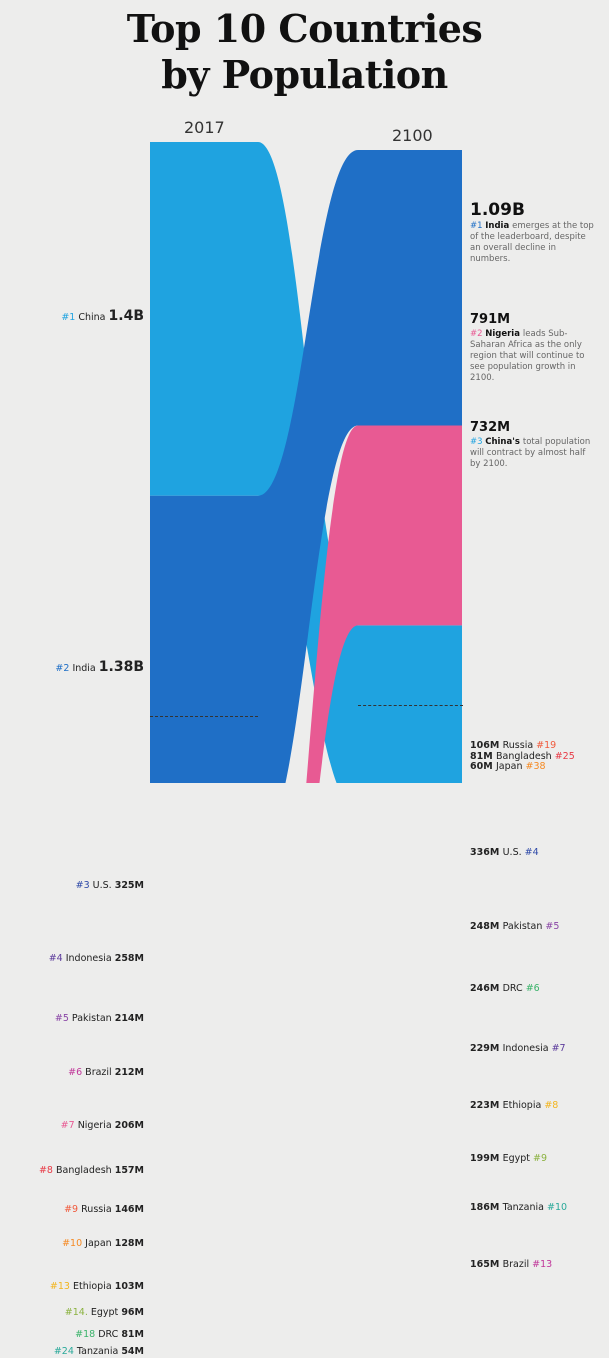 The image size is (609, 1358). I want to click on right-label-egypt: 199M Egypt #9, so click(508, 1159).